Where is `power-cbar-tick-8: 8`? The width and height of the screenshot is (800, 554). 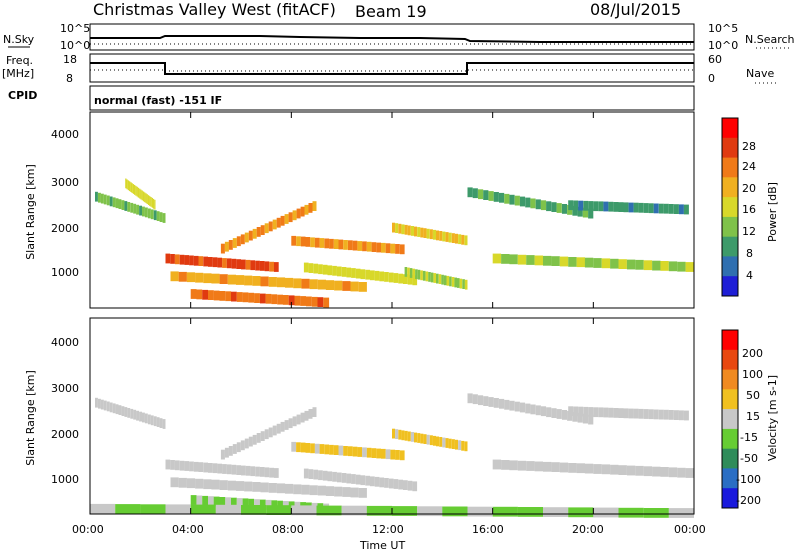 power-cbar-tick-8: 8 is located at coordinates (749, 253).